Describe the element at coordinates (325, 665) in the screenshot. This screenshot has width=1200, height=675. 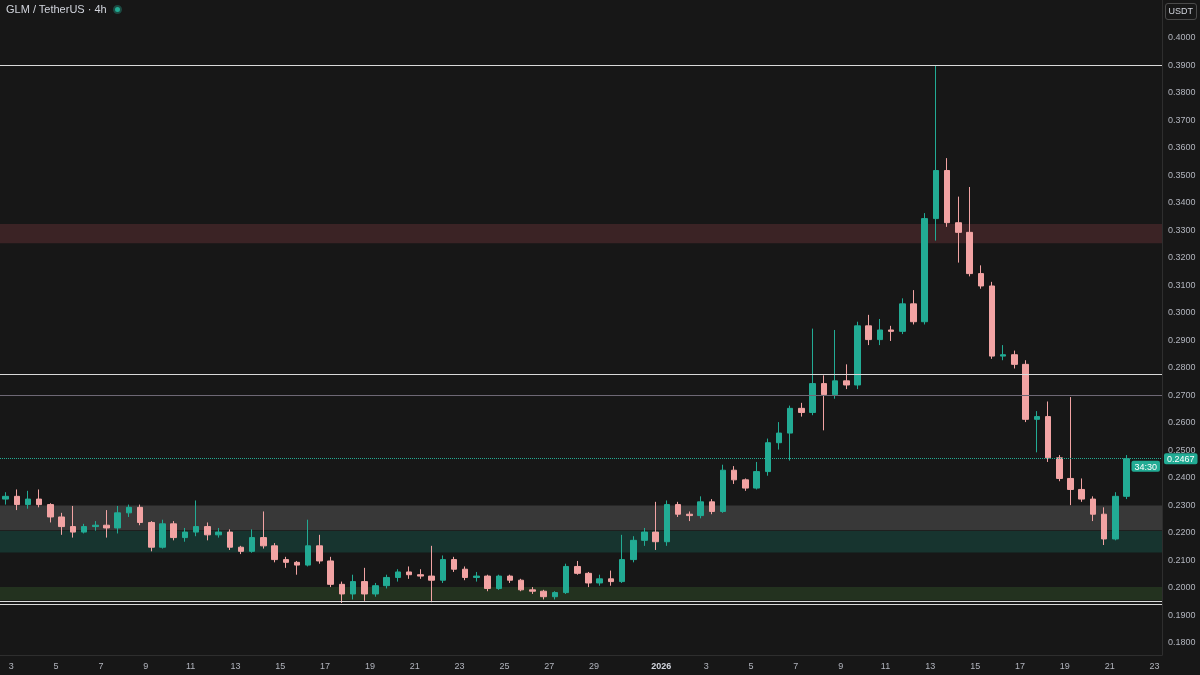
I see `x-tick-label: 17` at that location.